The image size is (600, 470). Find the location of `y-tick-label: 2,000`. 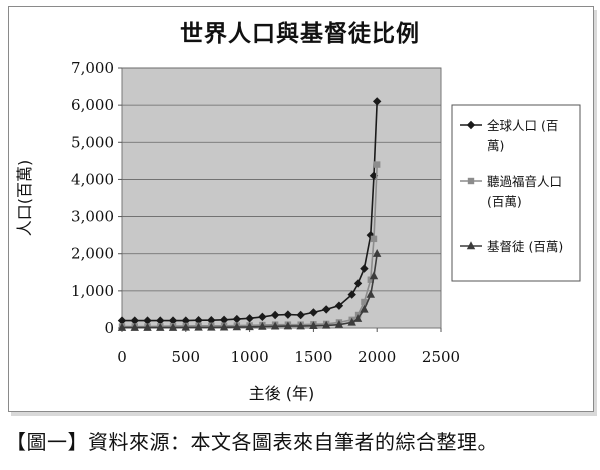

y-tick-label: 2,000 is located at coordinates (92, 254).